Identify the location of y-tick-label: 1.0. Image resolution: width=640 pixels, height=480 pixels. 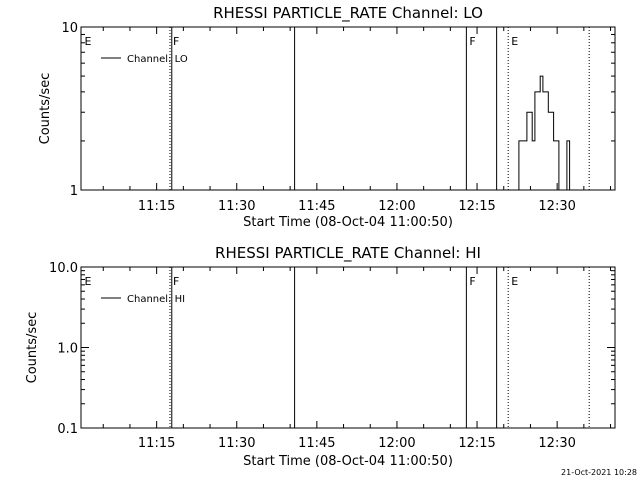
(67, 349).